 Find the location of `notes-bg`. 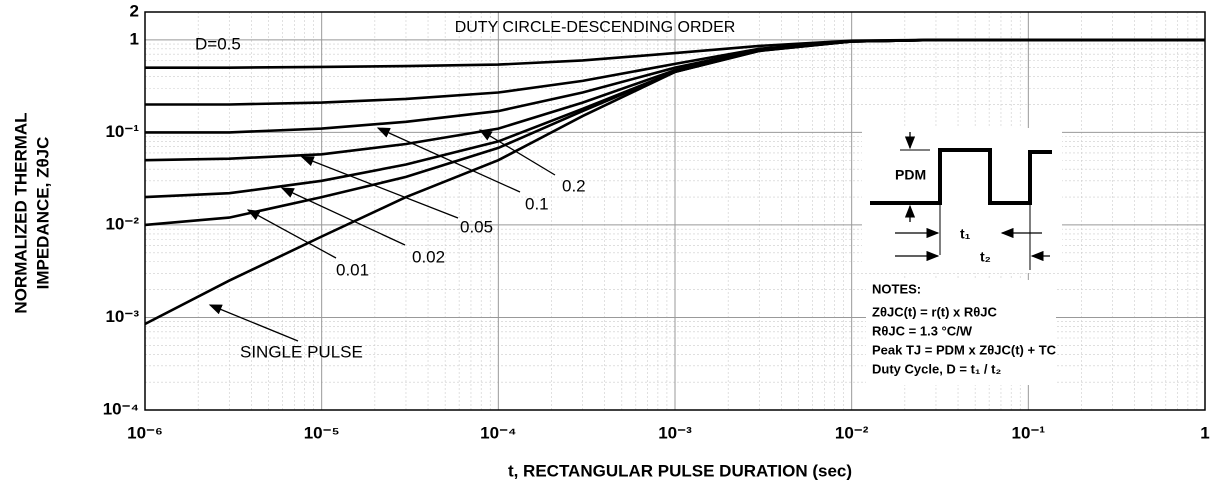

notes-bg is located at coordinates (961, 332).